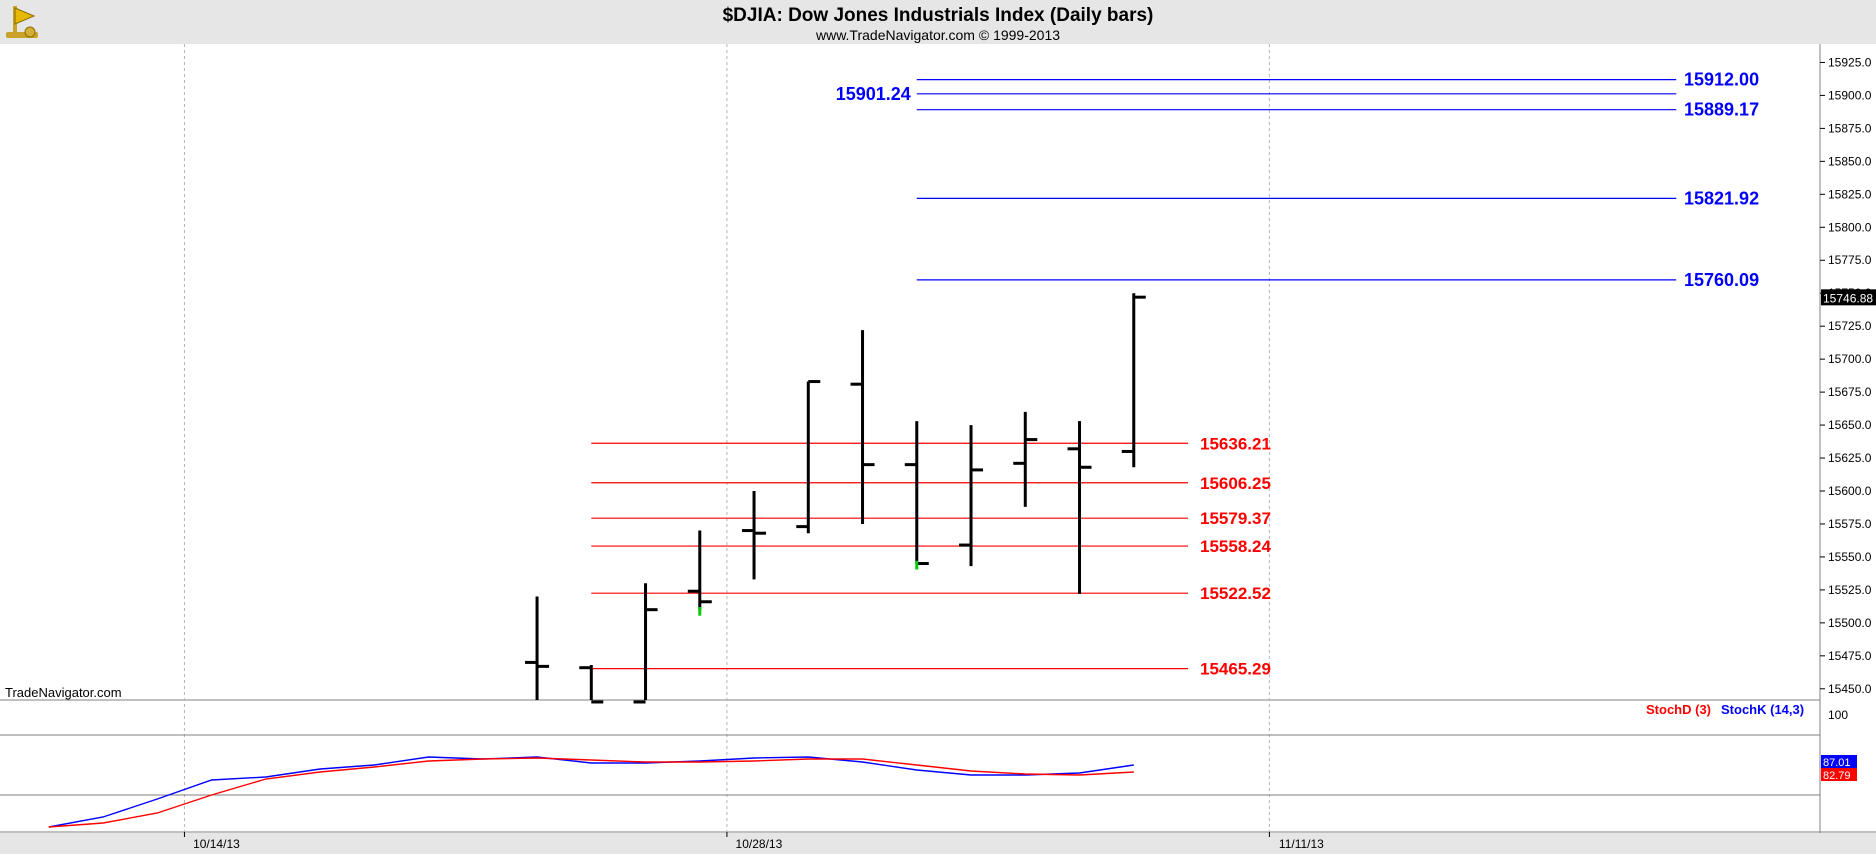  Describe the element at coordinates (1235, 546) in the screenshot. I see `red-level-label-3: 15558.24` at that location.